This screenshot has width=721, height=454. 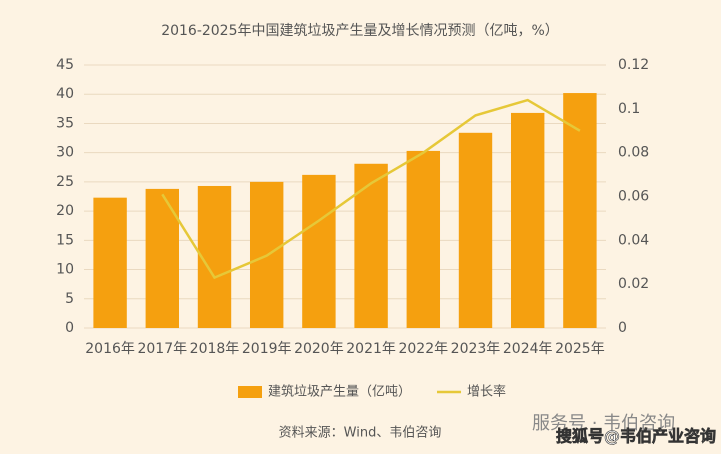 I want to click on y-tick-label: 5, so click(x=69, y=299).